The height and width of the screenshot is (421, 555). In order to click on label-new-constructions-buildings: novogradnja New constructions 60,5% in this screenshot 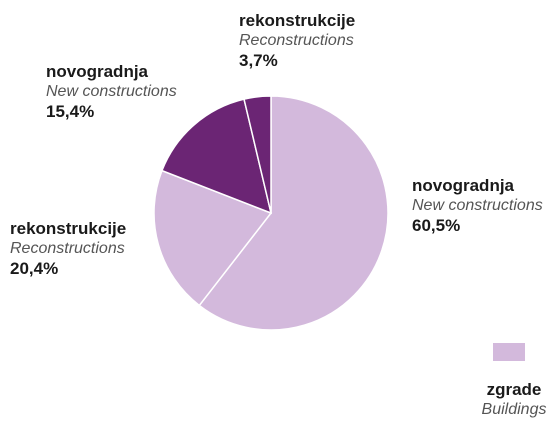, I will do `click(477, 206)`.